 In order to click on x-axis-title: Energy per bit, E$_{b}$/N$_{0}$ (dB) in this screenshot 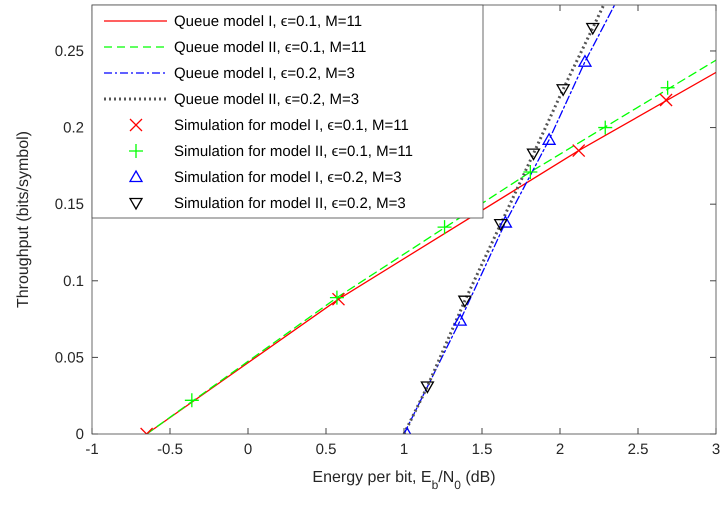, I will do `click(404, 480)`.